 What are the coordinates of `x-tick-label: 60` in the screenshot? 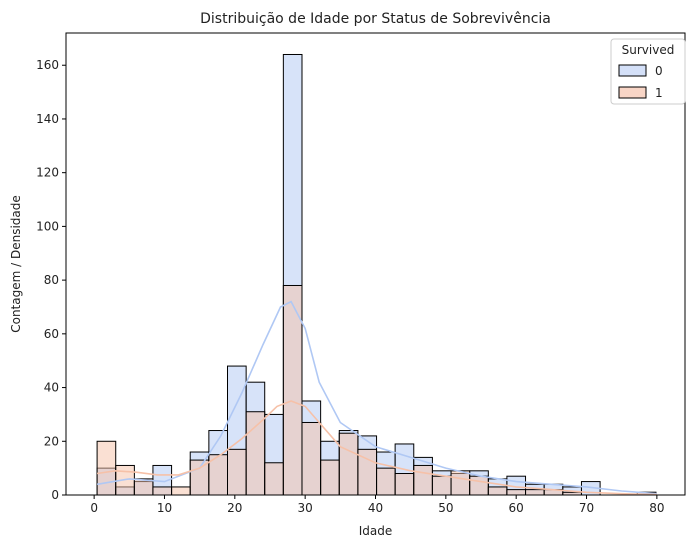 It's located at (516, 508).